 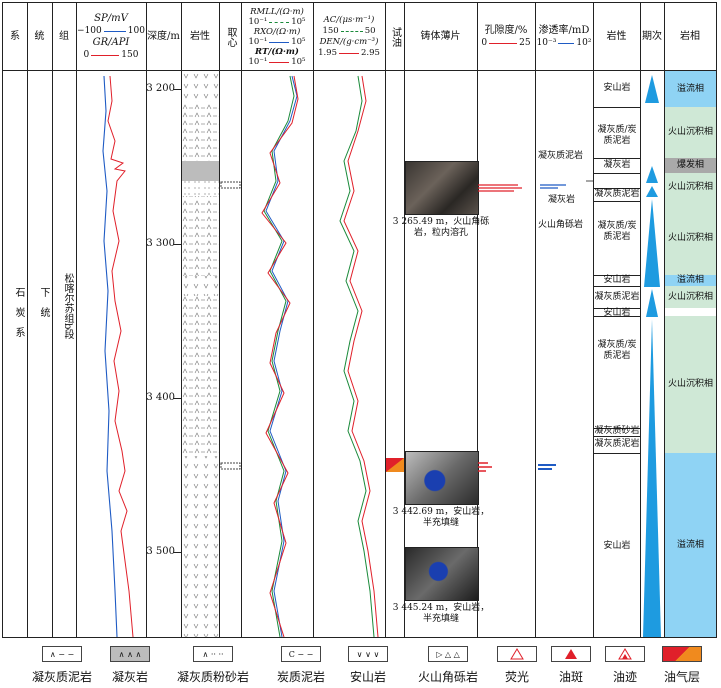 What do you see at coordinates (561, 225) in the screenshot?
I see `callout-breccia: 火山角砾岩` at bounding box center [561, 225].